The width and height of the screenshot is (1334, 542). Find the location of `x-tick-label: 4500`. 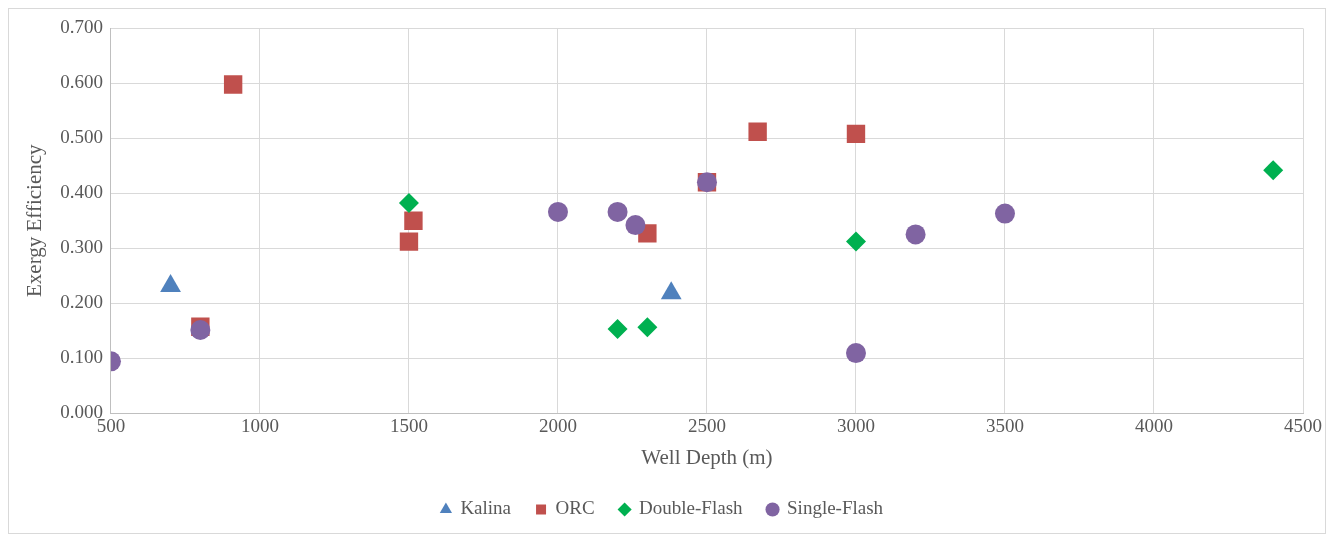

x-tick-label: 4500 is located at coordinates (1303, 426).